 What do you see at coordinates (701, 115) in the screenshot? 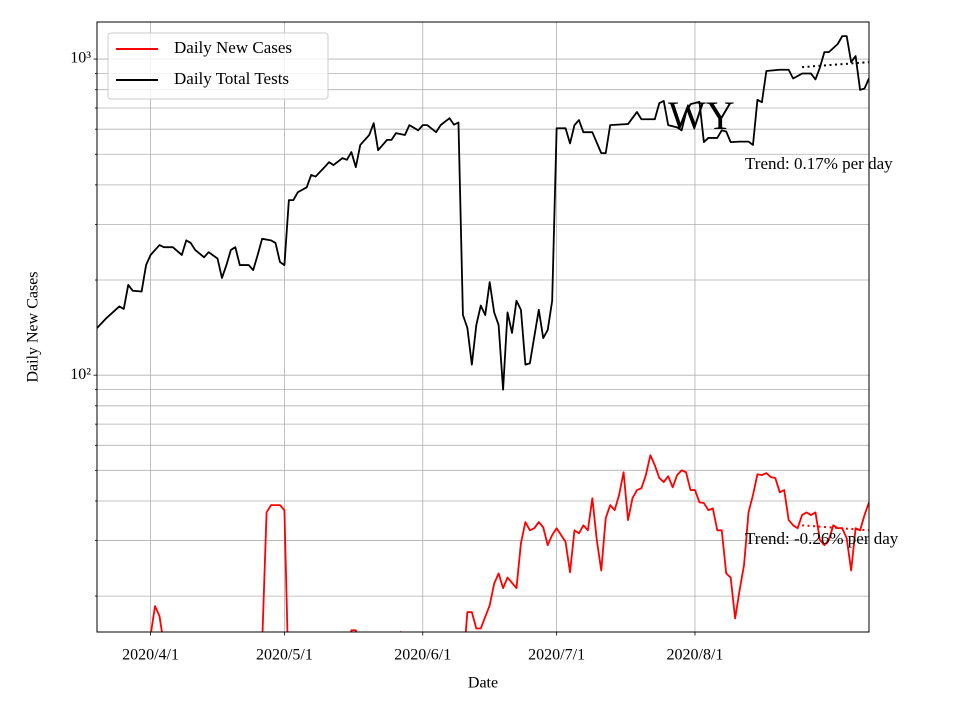
I see `annotation: WY` at bounding box center [701, 115].